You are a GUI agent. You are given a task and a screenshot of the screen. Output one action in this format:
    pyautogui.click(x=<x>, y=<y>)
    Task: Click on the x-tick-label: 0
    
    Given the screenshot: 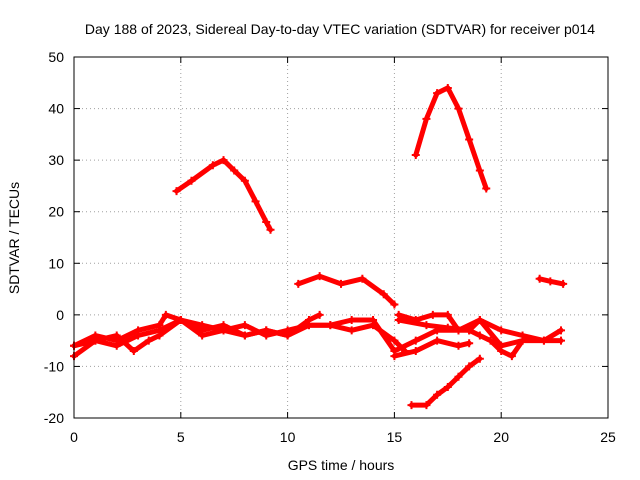 What is the action you would take?
    pyautogui.click(x=74, y=437)
    